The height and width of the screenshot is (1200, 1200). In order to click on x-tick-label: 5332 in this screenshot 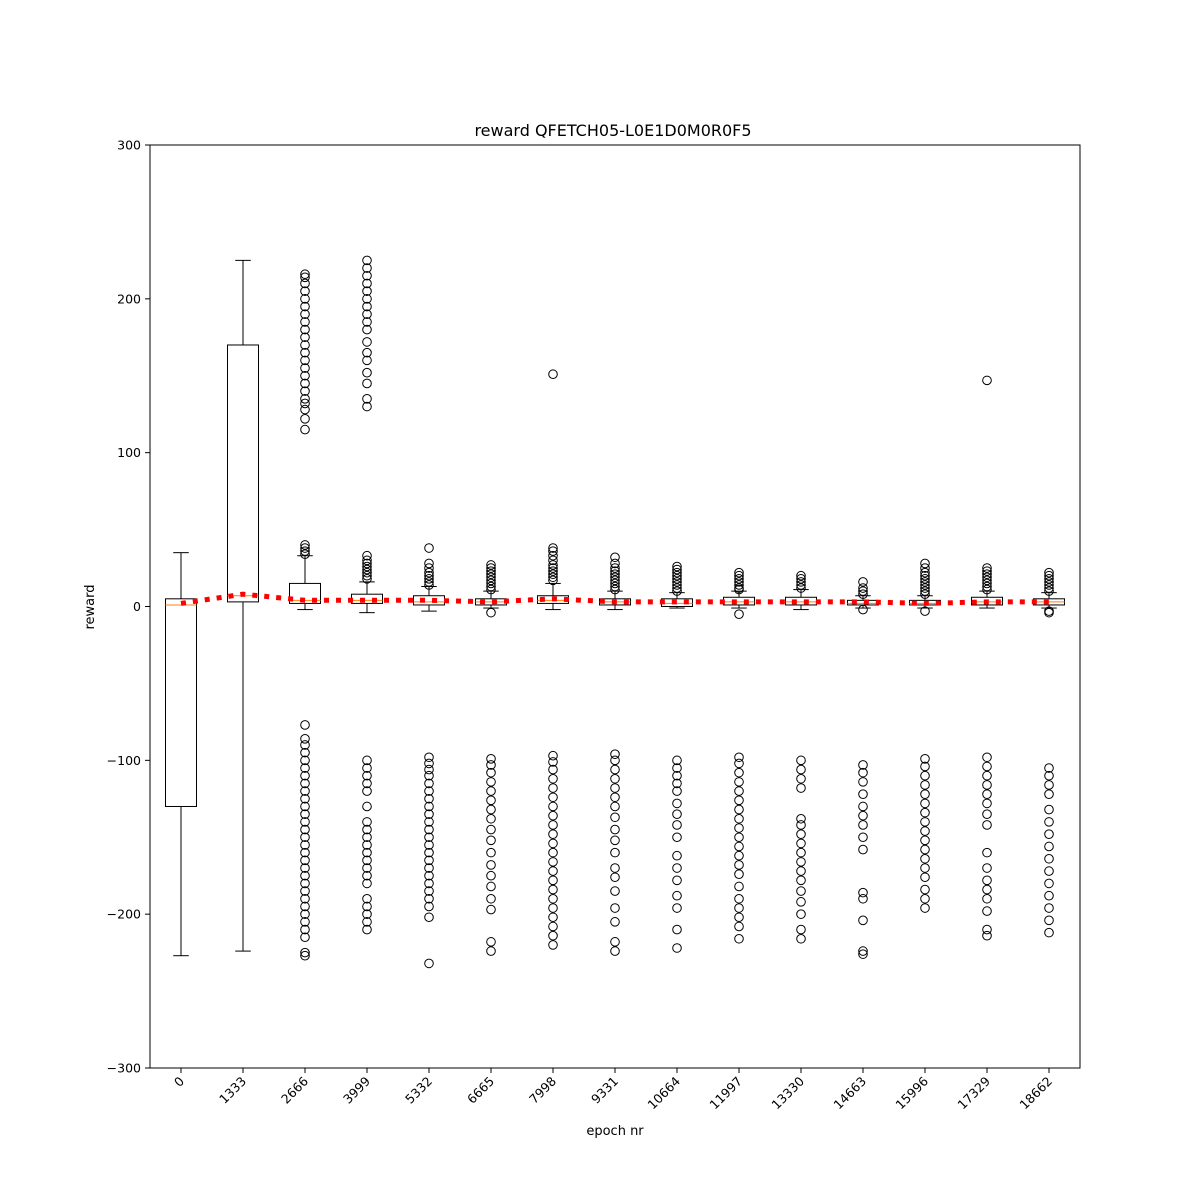, I will do `click(418, 1090)`.